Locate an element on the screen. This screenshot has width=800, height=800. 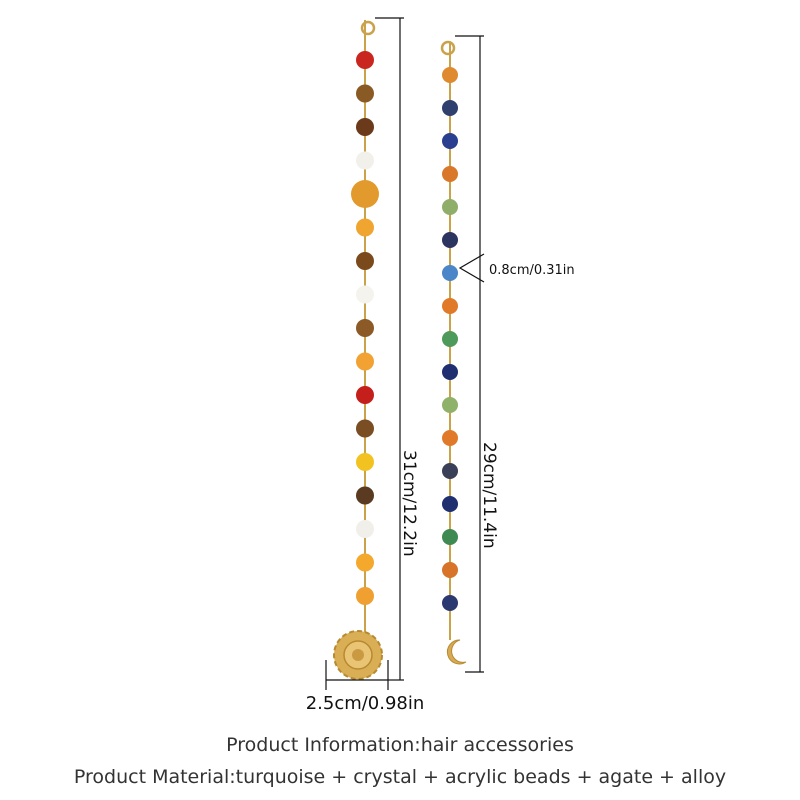
bead-size-label: 0.8cm/0.31in is located at coordinates (532, 270).